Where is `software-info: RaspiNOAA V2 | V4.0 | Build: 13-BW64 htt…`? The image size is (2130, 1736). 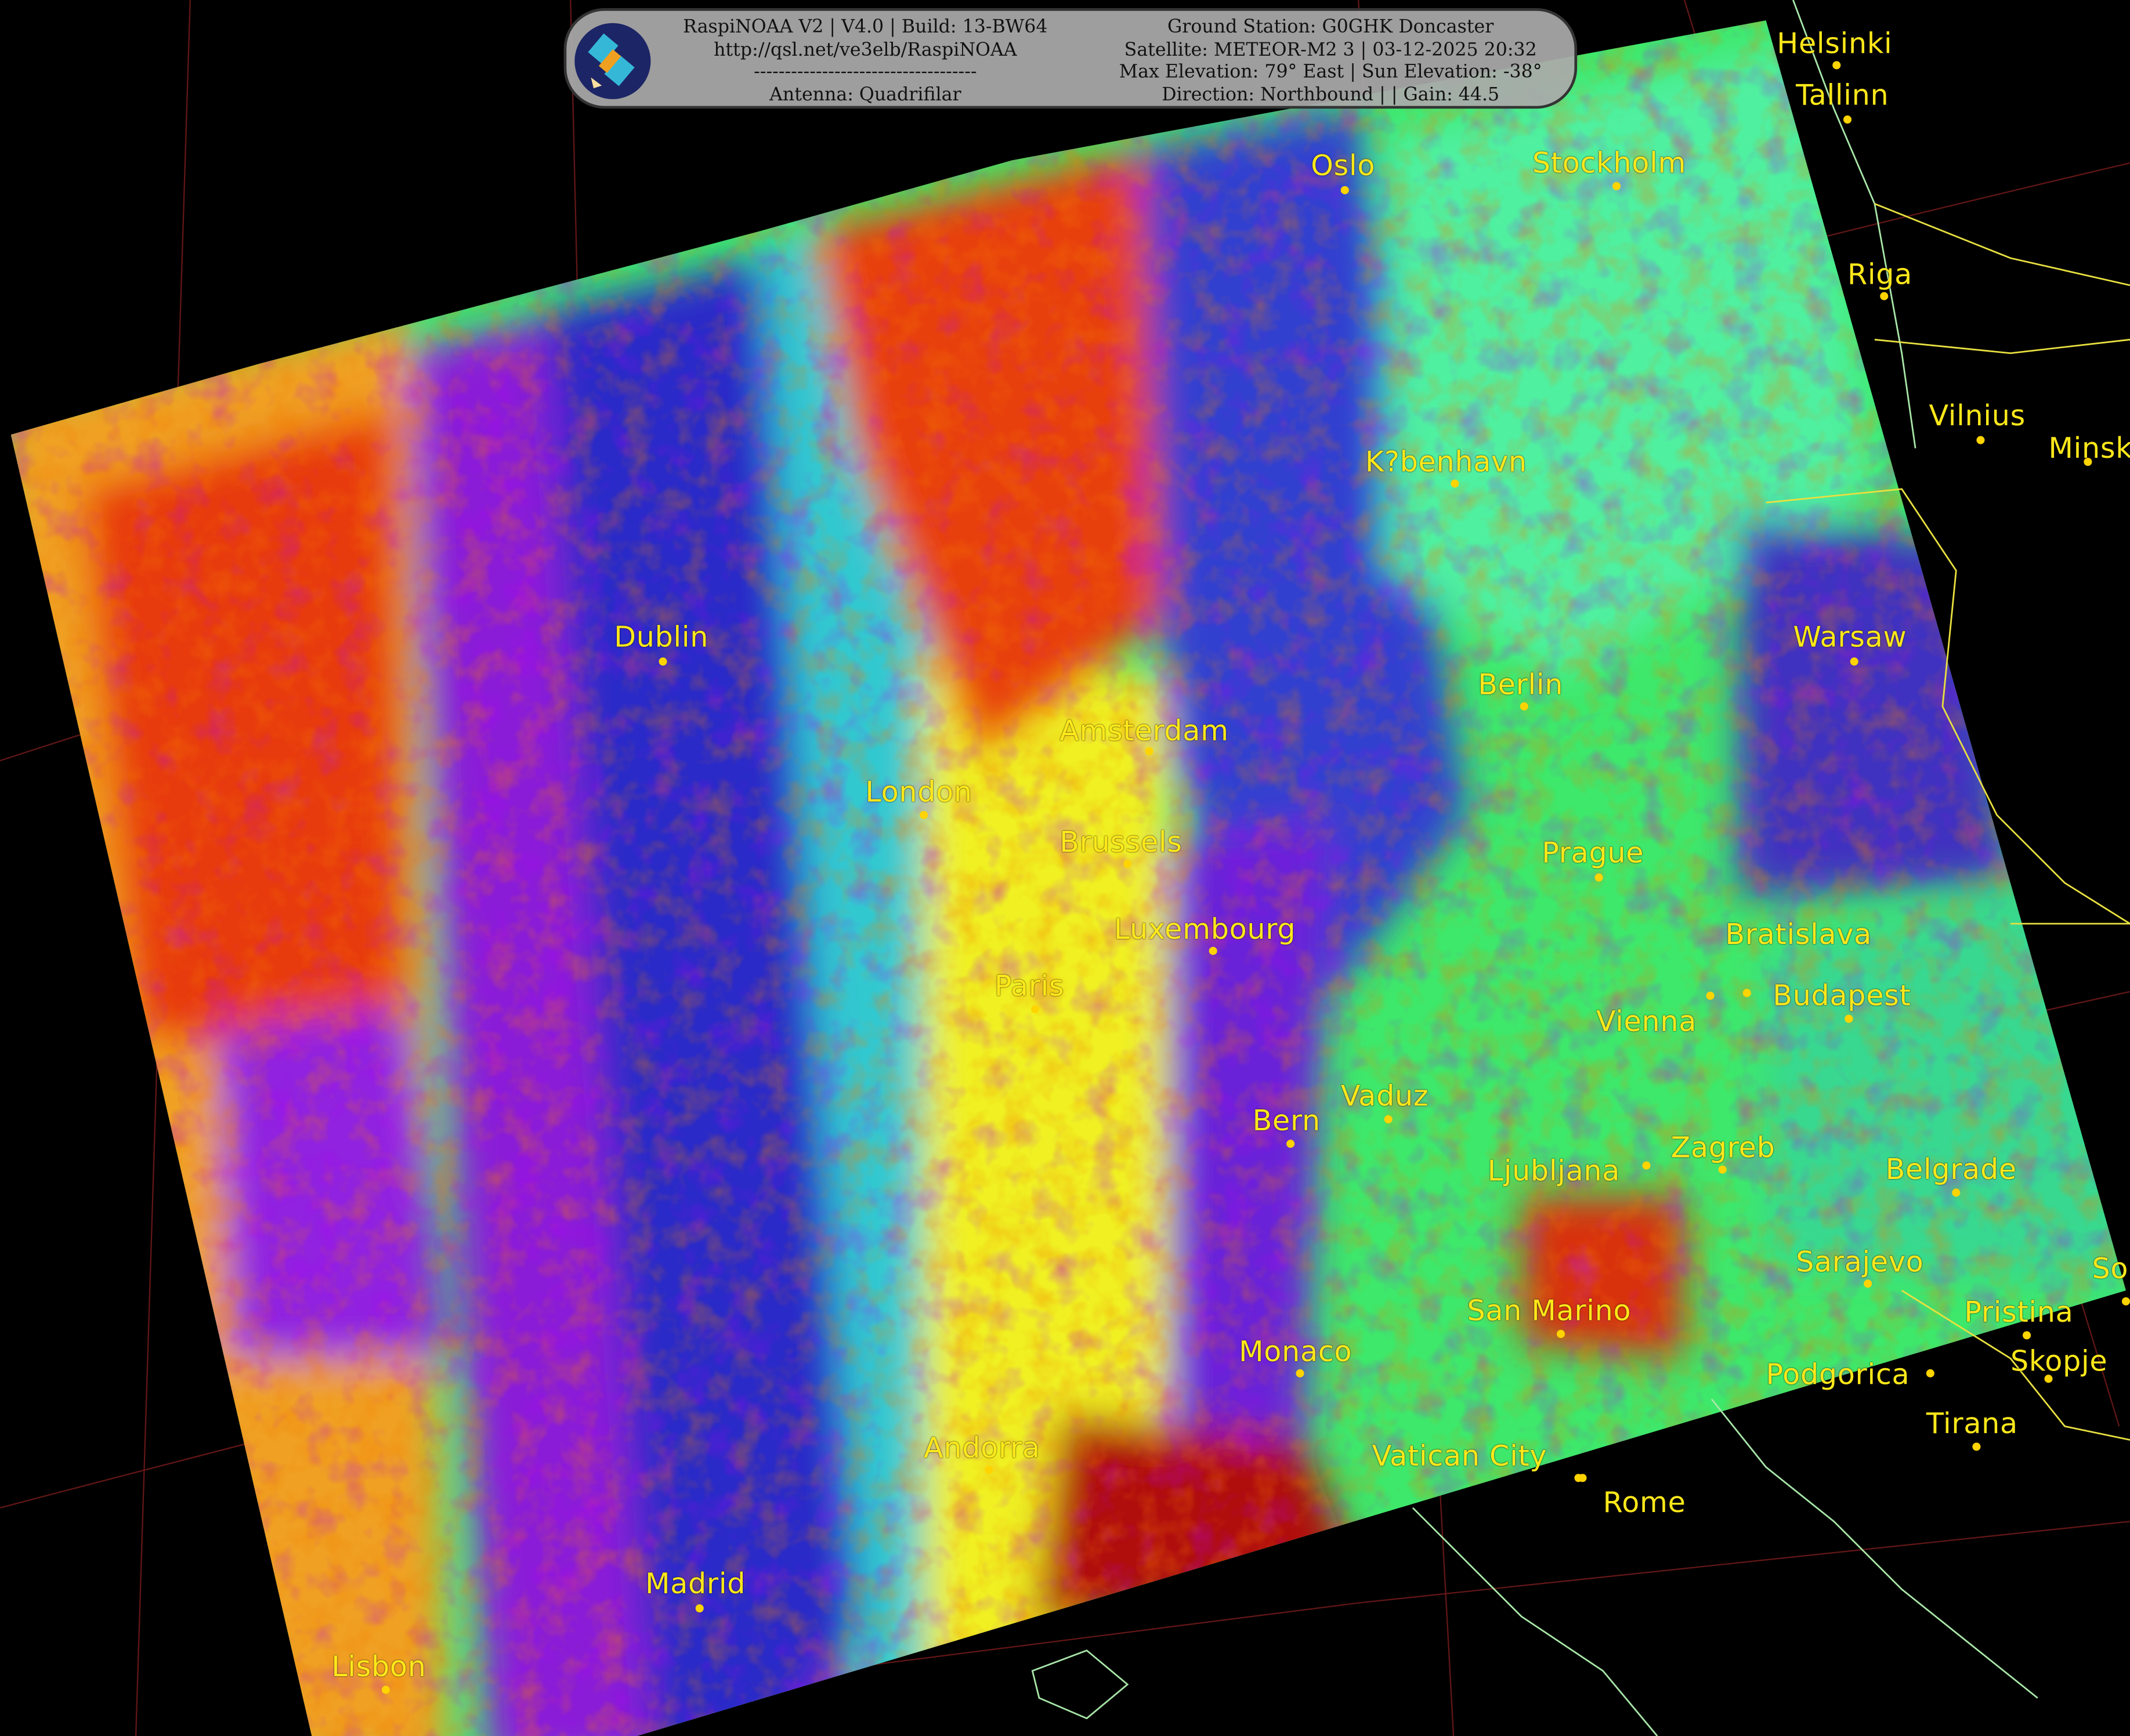
software-info: RaspiNOAA V2 | V4.0 | Build: 13-BW64 htt… is located at coordinates (865, 61).